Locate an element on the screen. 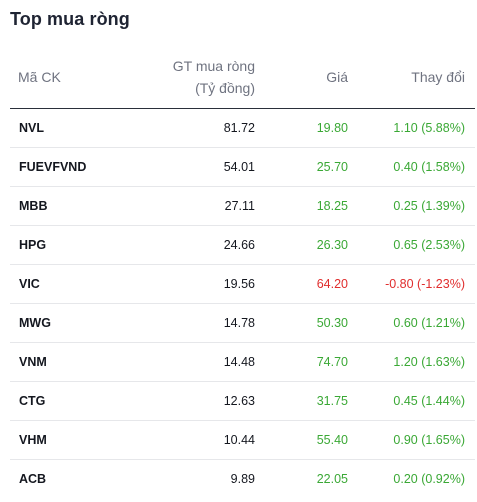  change-cell: 1.20 (1.63%) is located at coordinates (429, 362).